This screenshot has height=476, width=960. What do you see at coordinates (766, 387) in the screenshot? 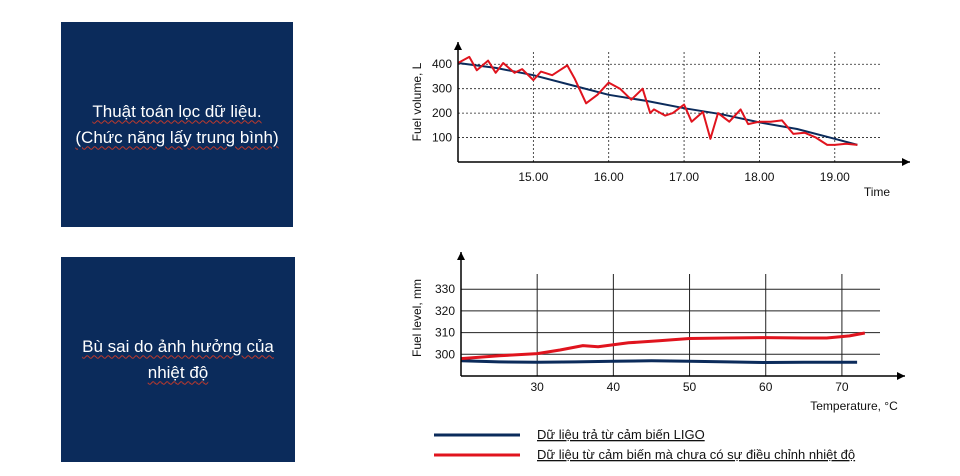
I see `x-tick-label: 60` at bounding box center [766, 387].